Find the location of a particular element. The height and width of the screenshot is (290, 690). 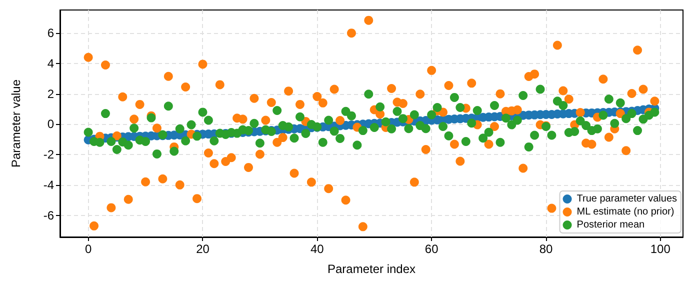

x-tick-label: 40 is located at coordinates (317, 249).